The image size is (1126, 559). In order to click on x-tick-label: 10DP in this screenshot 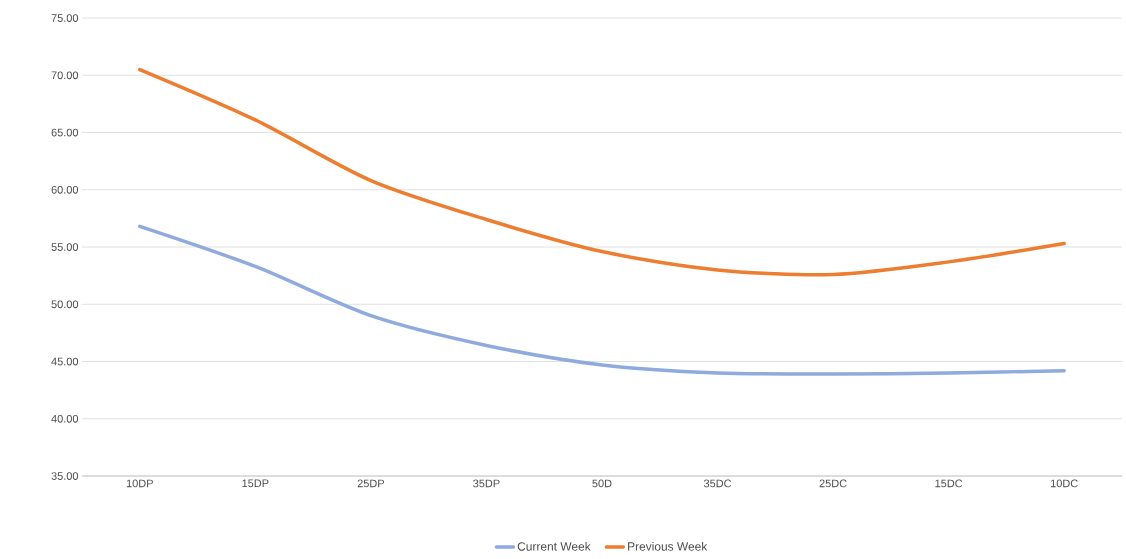, I will do `click(139, 483)`.